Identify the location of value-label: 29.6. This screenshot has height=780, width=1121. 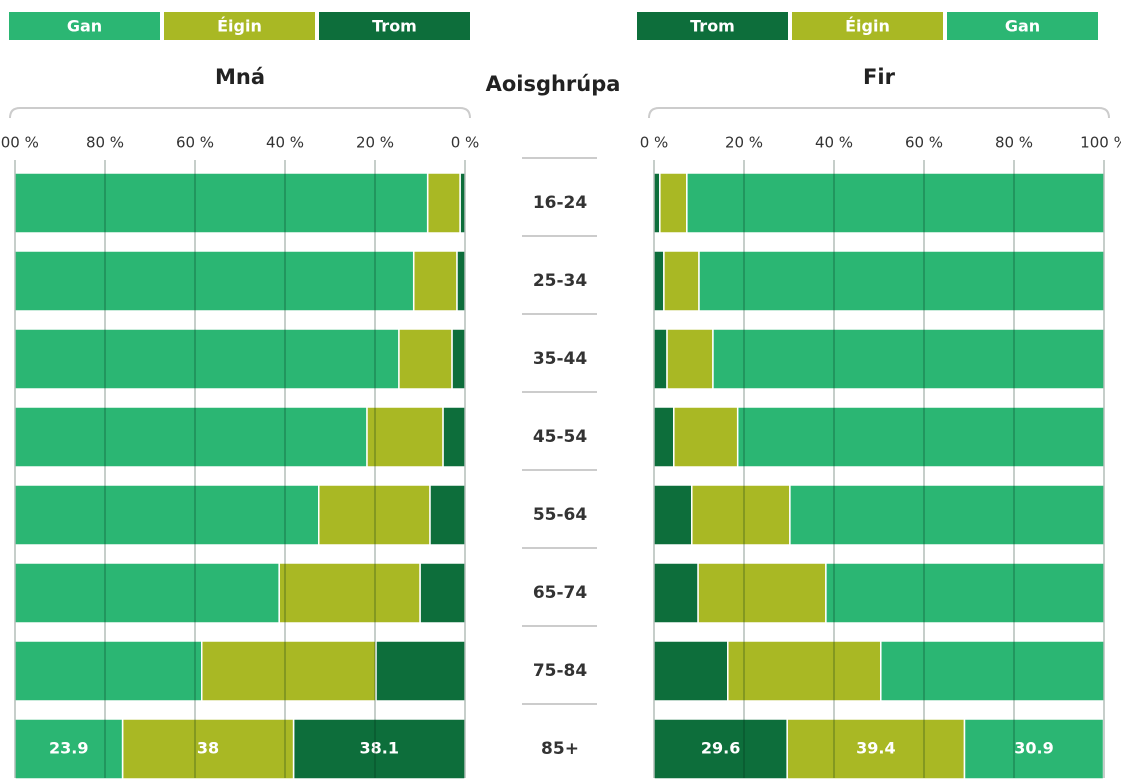
(720, 748).